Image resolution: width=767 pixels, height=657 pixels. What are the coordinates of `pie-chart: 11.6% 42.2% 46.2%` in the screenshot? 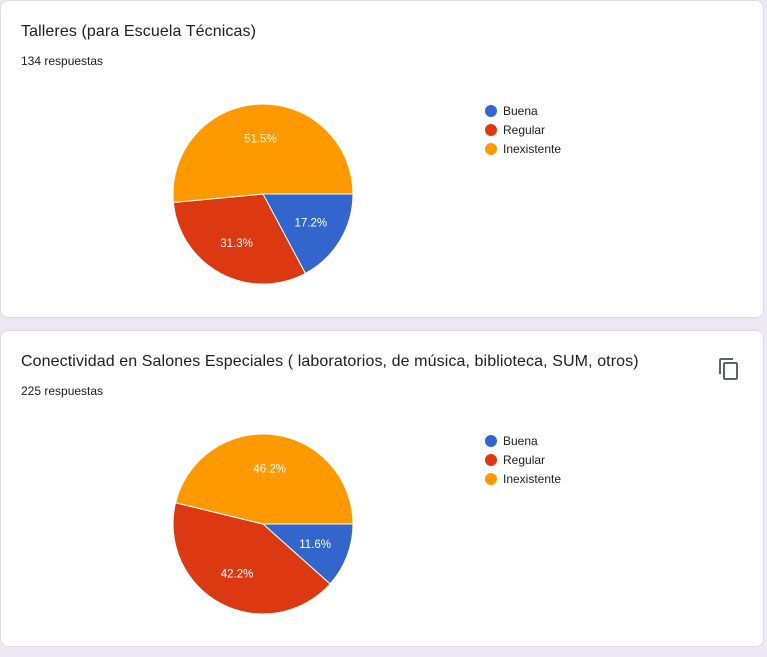 It's located at (263, 524).